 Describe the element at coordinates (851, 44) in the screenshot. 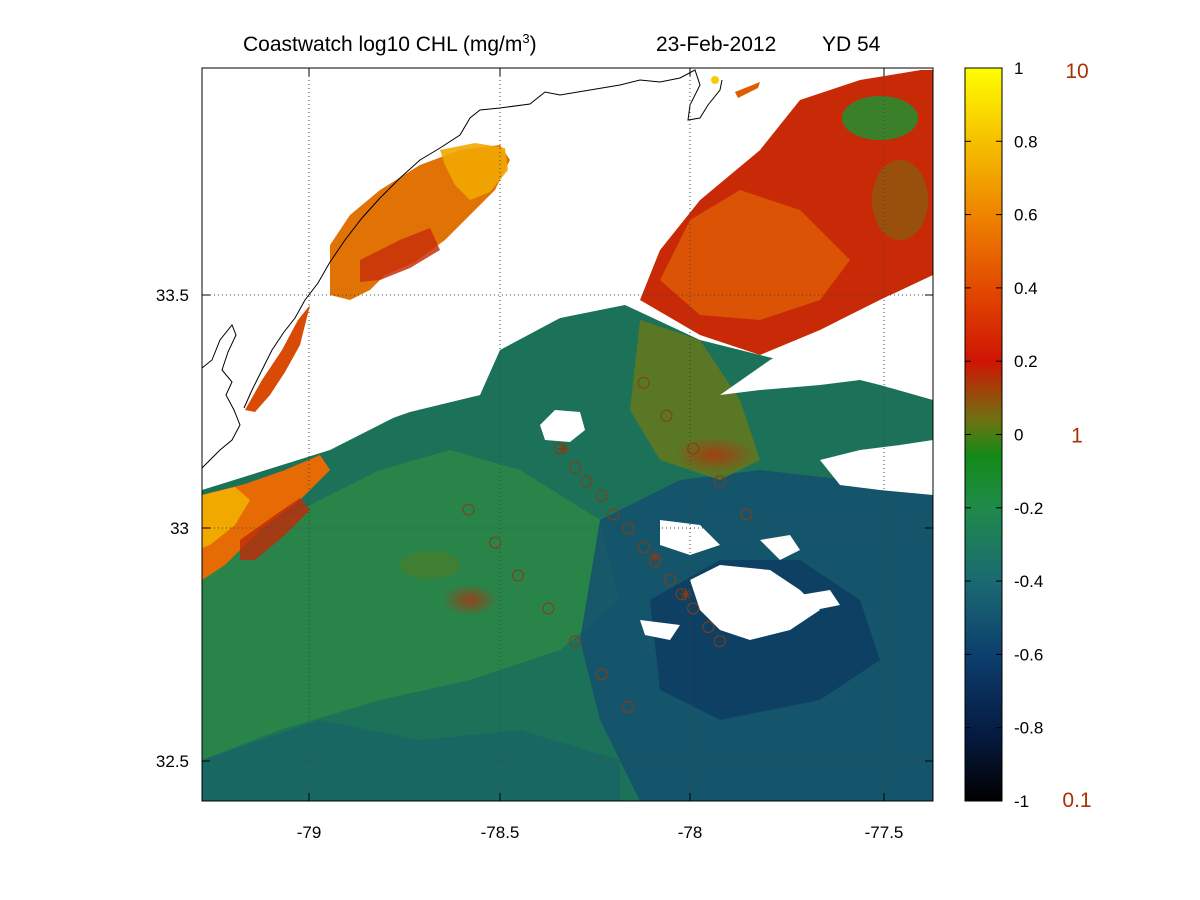

I see `map-yearday: YD 54` at that location.